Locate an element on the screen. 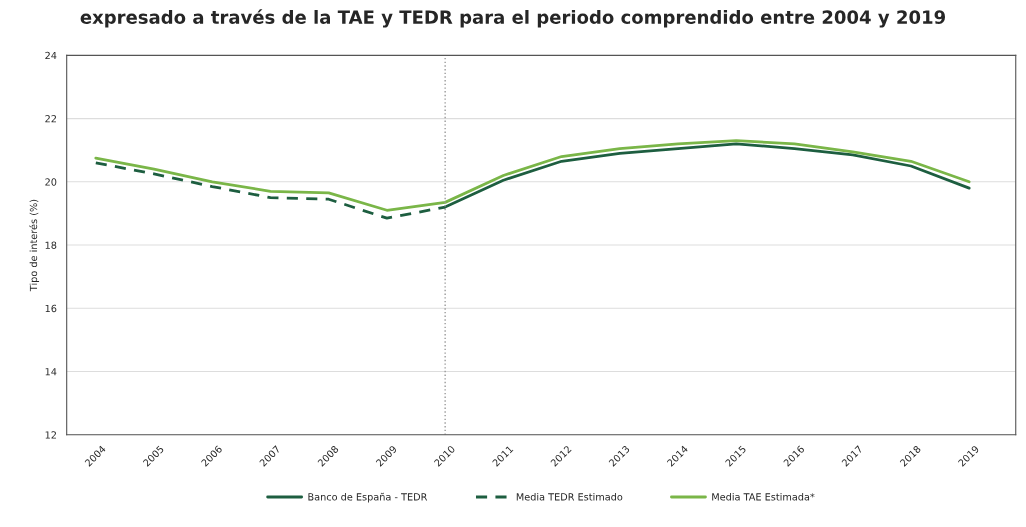  legend-label: Media TAE Estimada* is located at coordinates (763, 497).